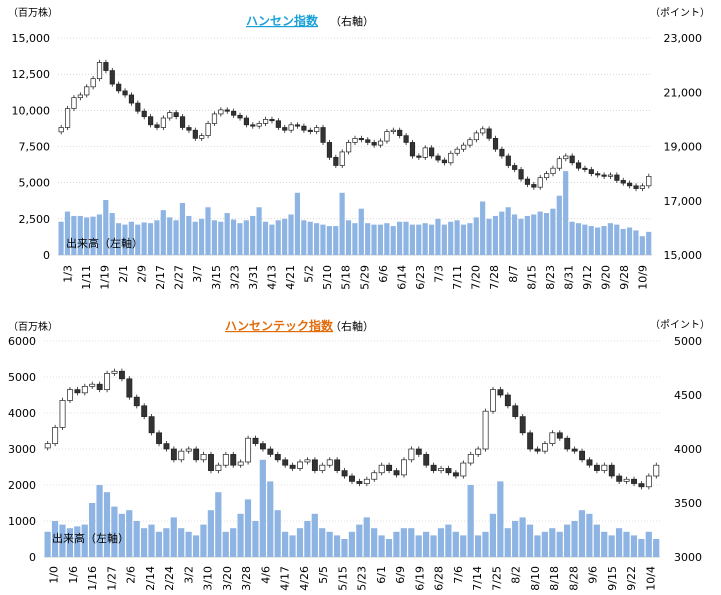  What do you see at coordinates (643, 277) in the screenshot?
I see `x-tick-label: 10/9` at bounding box center [643, 277].